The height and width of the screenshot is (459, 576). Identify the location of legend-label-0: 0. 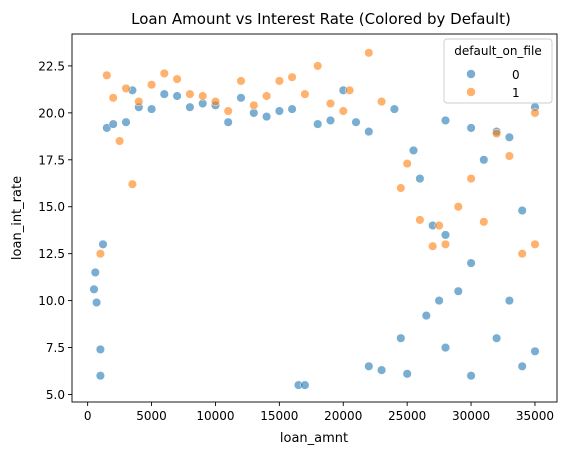
(516, 75).